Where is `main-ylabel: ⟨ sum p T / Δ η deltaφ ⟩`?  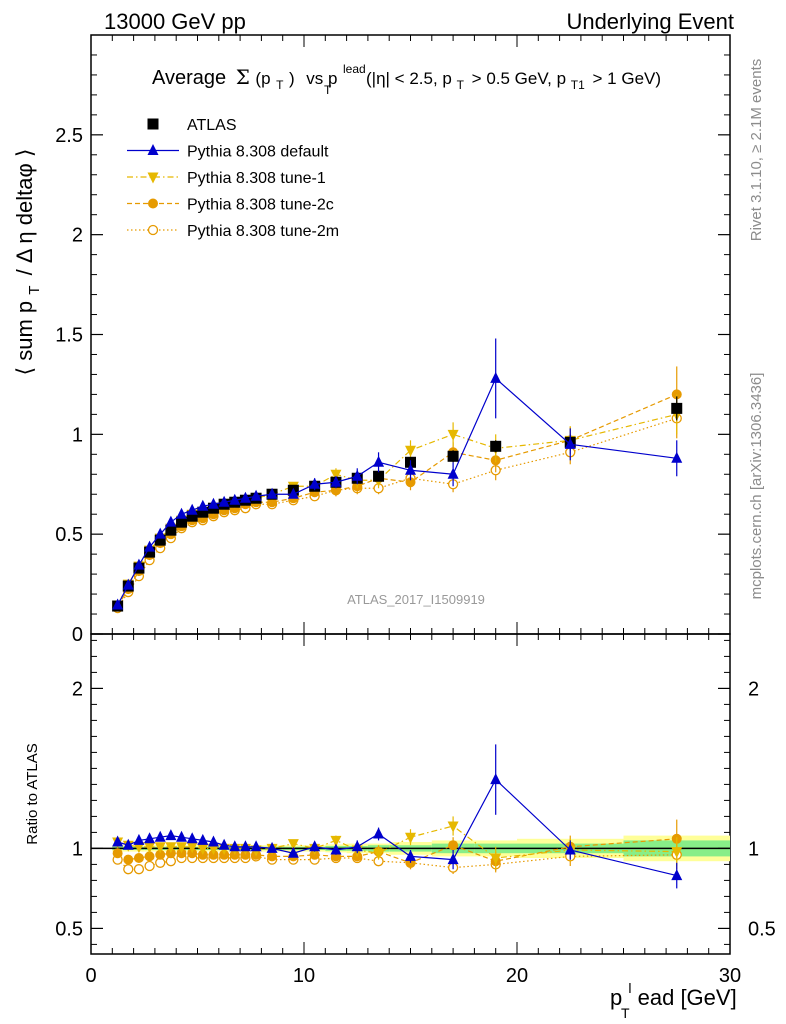
main-ylabel: ⟨ sum p T / Δ η deltaφ ⟩ is located at coordinates (28, 262).